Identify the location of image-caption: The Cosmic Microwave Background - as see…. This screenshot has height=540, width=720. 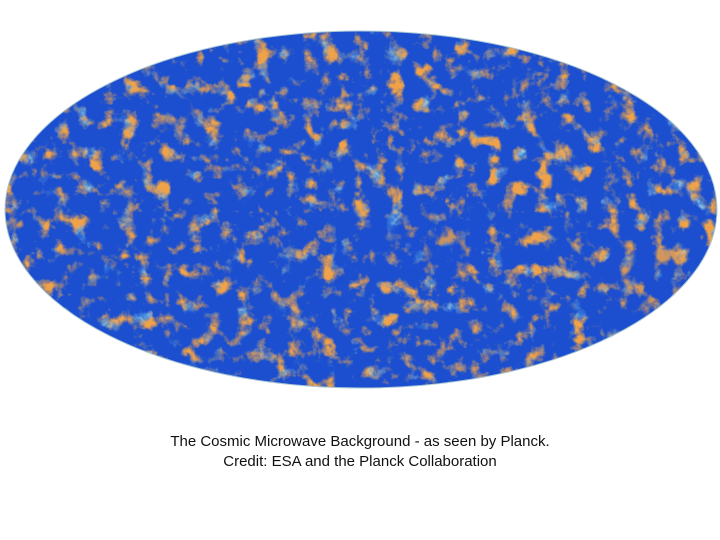
(360, 452).